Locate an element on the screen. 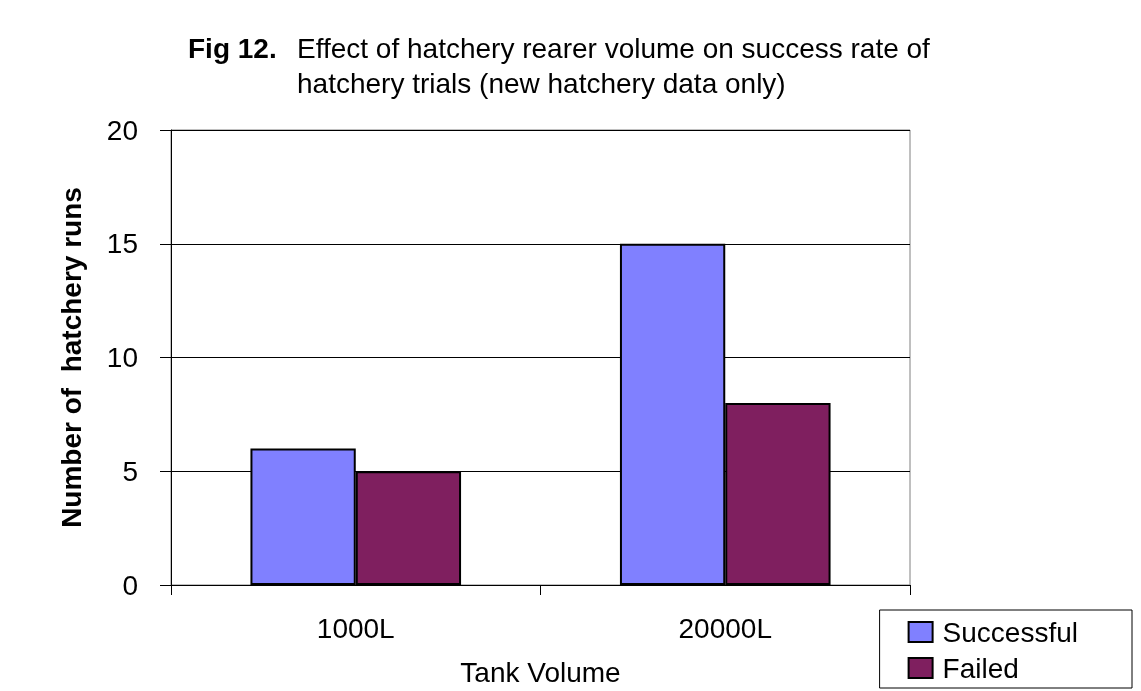 This screenshot has height=691, width=1141. legend-label: Successful is located at coordinates (1010, 632).